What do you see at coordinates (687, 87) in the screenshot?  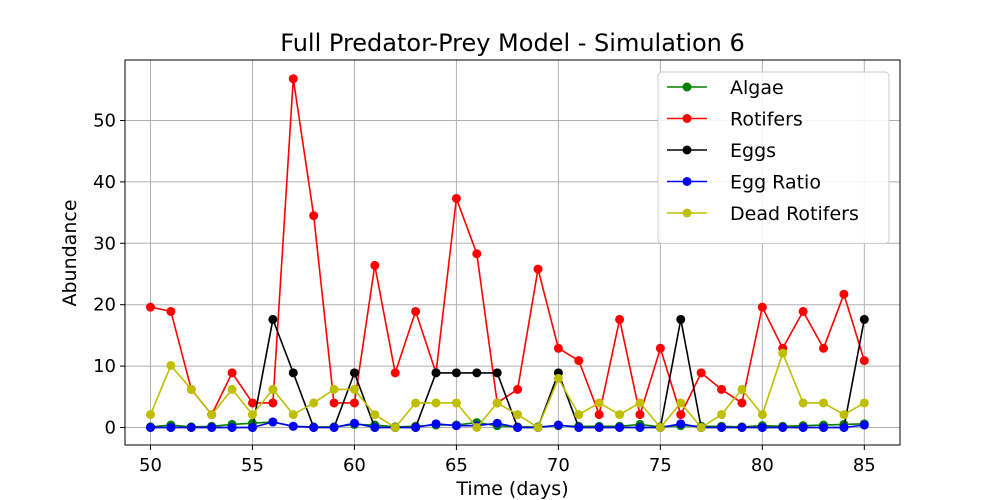 I see `legend-marker-algae` at bounding box center [687, 87].